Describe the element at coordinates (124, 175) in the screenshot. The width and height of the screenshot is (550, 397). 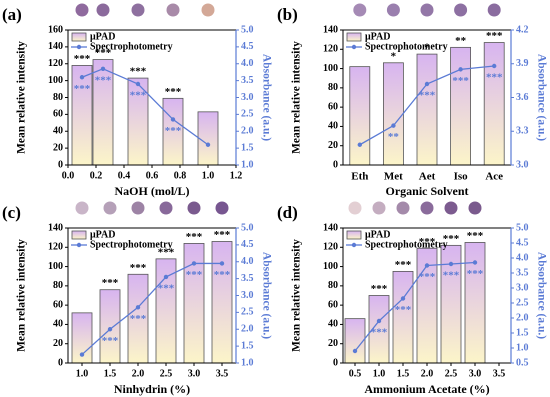
I see `x-tick-label: 0.4` at that location.